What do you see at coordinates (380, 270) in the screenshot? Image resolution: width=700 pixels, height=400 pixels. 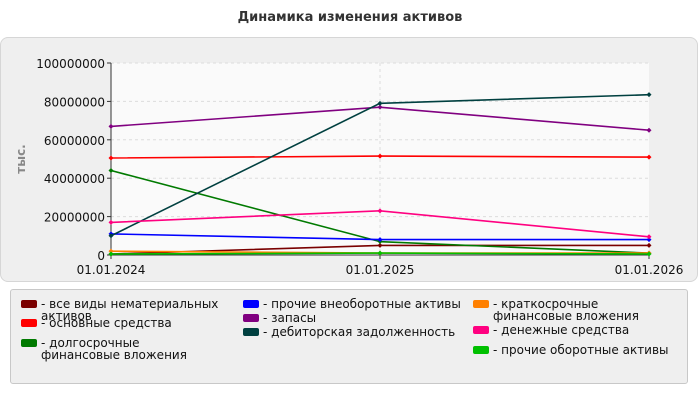 I see `x-tick-label: 01.01.2025` at bounding box center [380, 270].